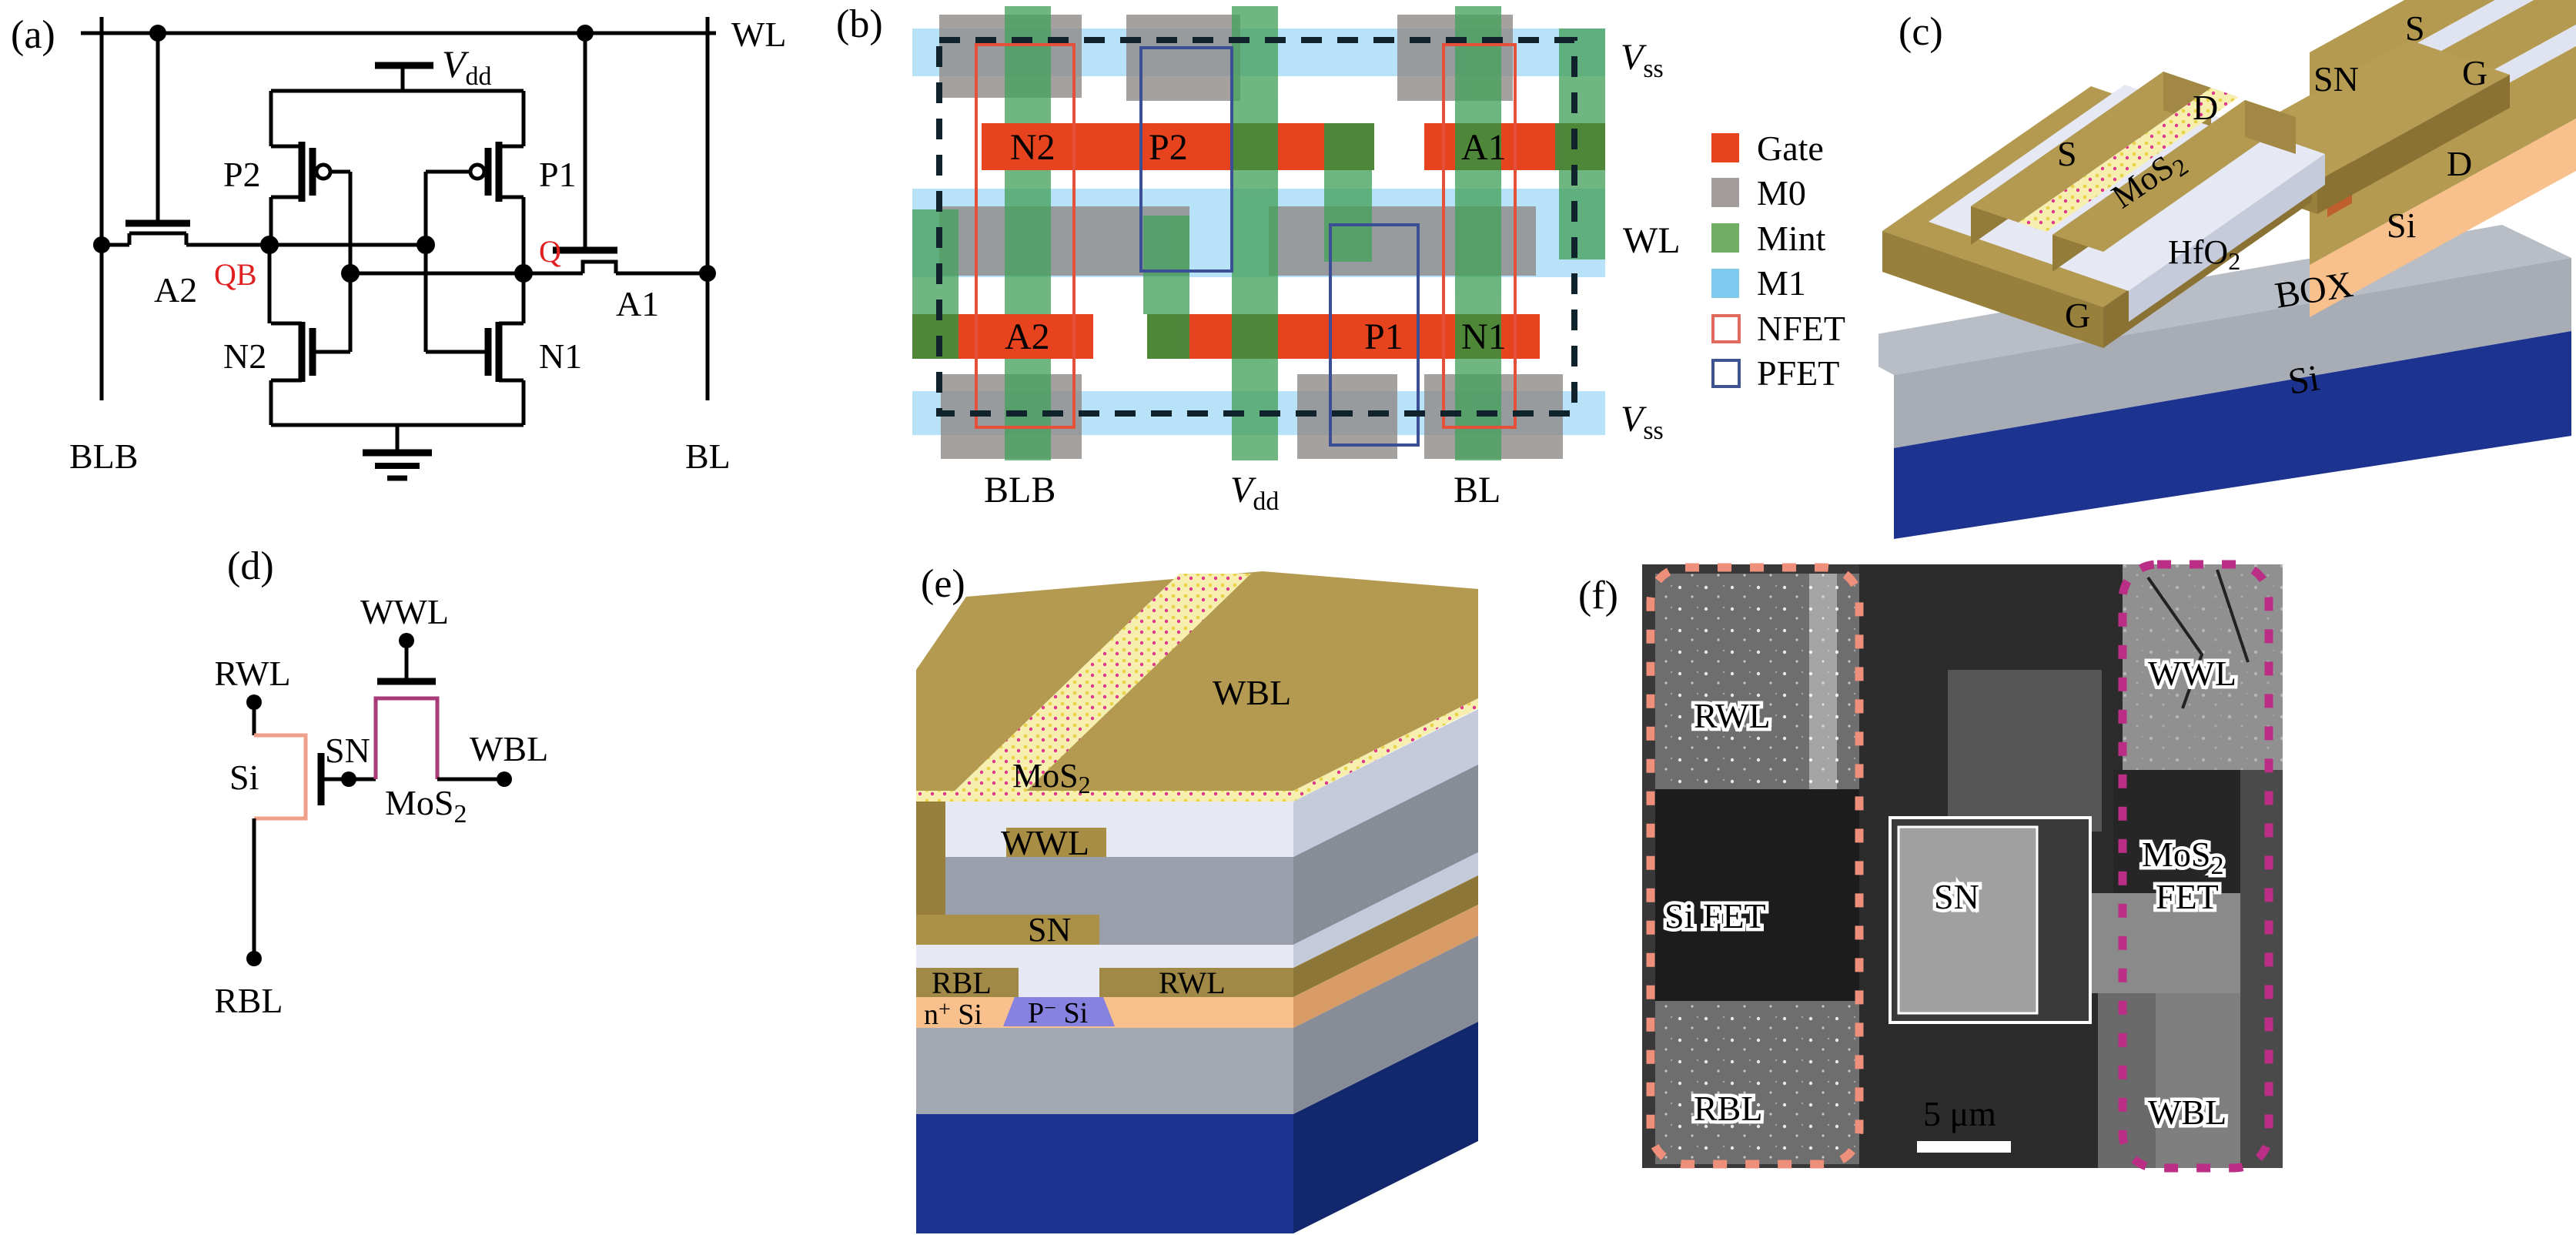  What do you see at coordinates (2402, 225) in the screenshot?
I see `c-si-body-label: Si` at bounding box center [2402, 225].